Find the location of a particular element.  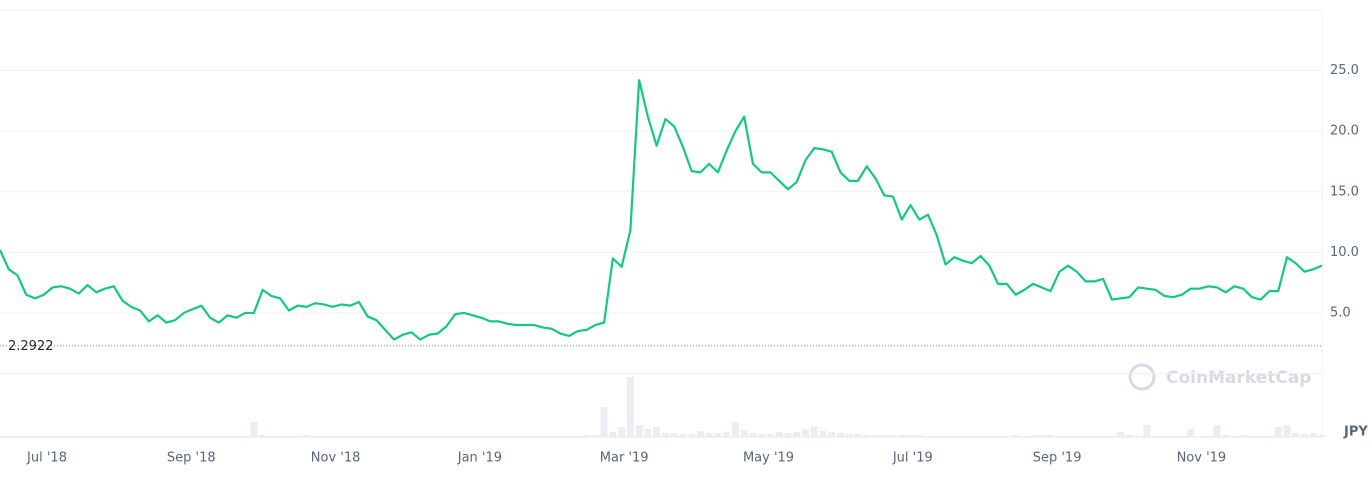

x-tick-label: May '19 is located at coordinates (768, 458).